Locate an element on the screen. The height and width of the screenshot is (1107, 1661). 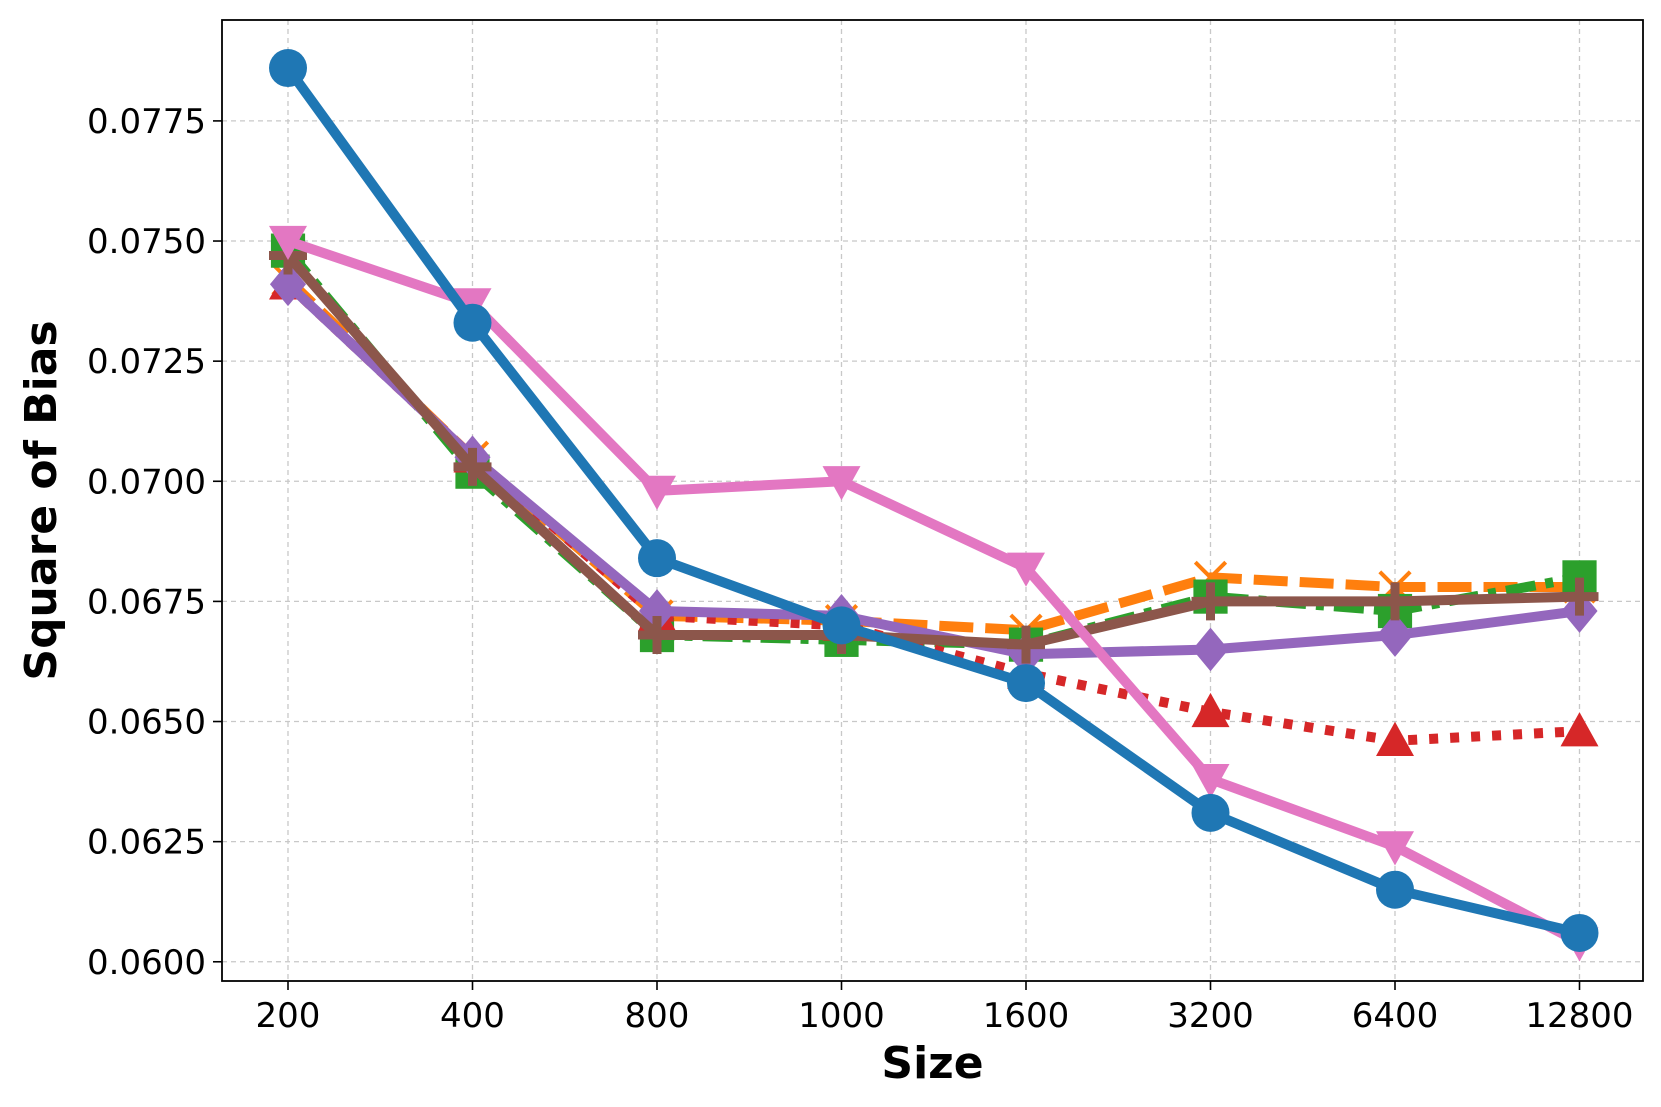
y-tick-label: 0.0750 is located at coordinates (146, 242).